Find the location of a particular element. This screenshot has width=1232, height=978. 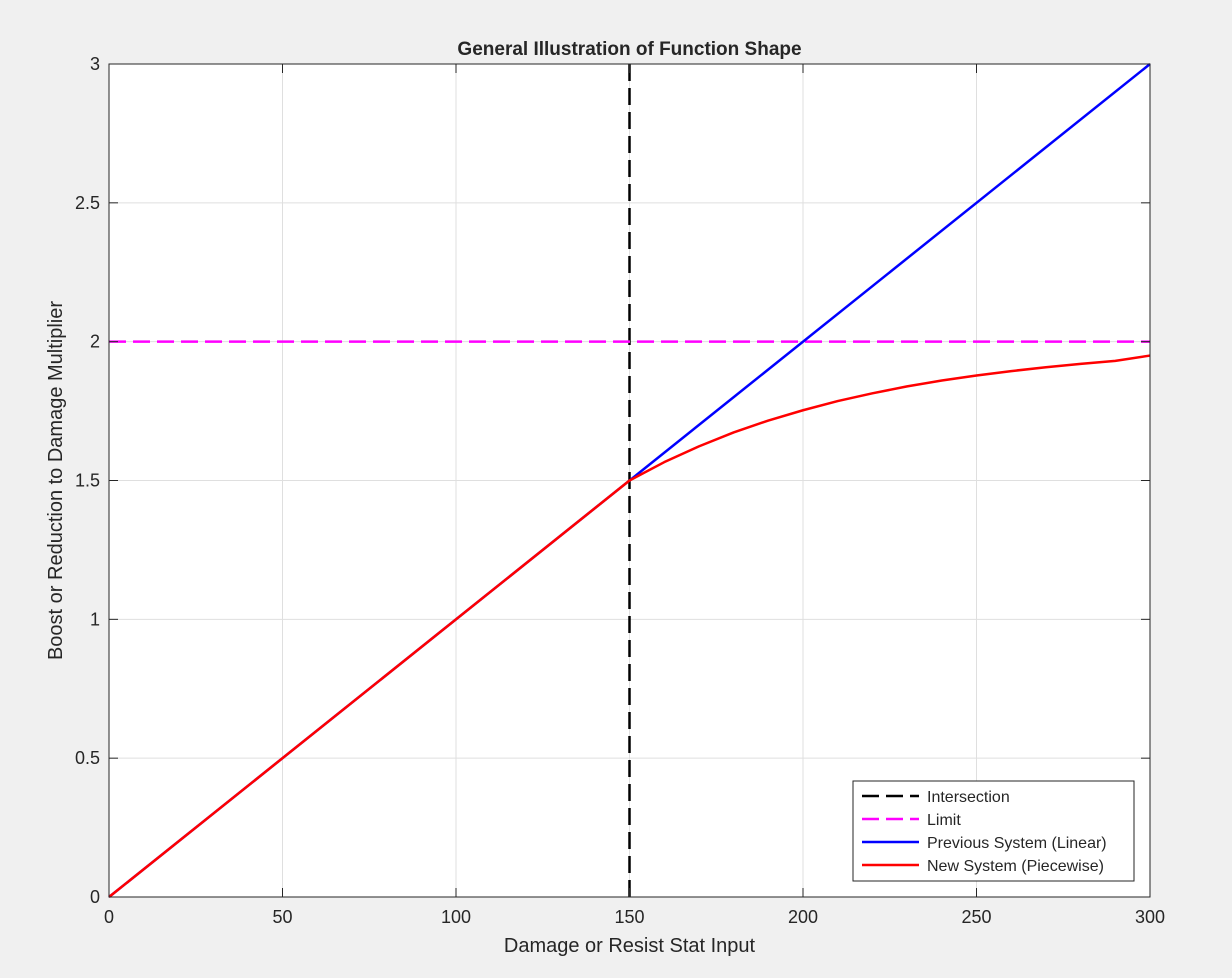

x-tick-label: 50 is located at coordinates (282, 917).